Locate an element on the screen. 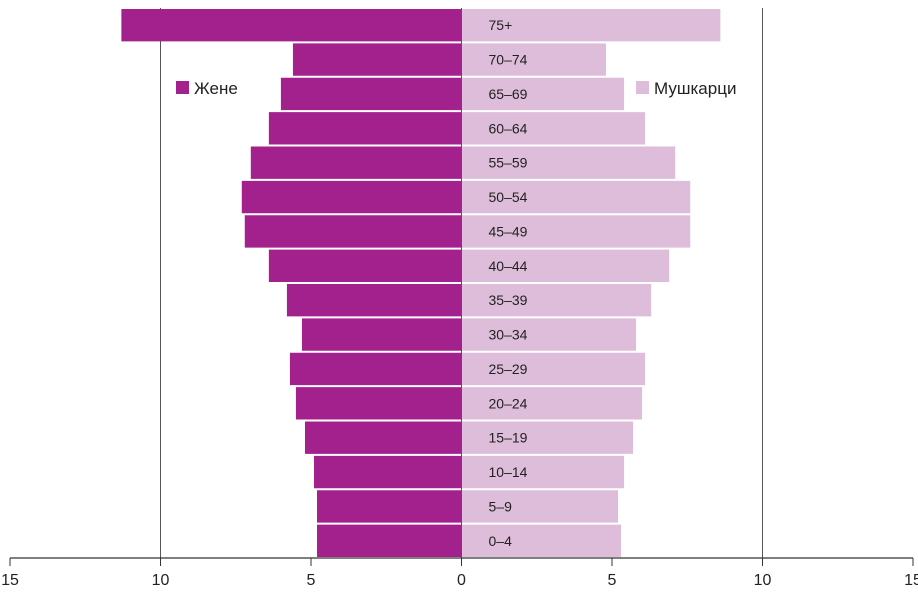  legend-women-swatch is located at coordinates (182, 87).